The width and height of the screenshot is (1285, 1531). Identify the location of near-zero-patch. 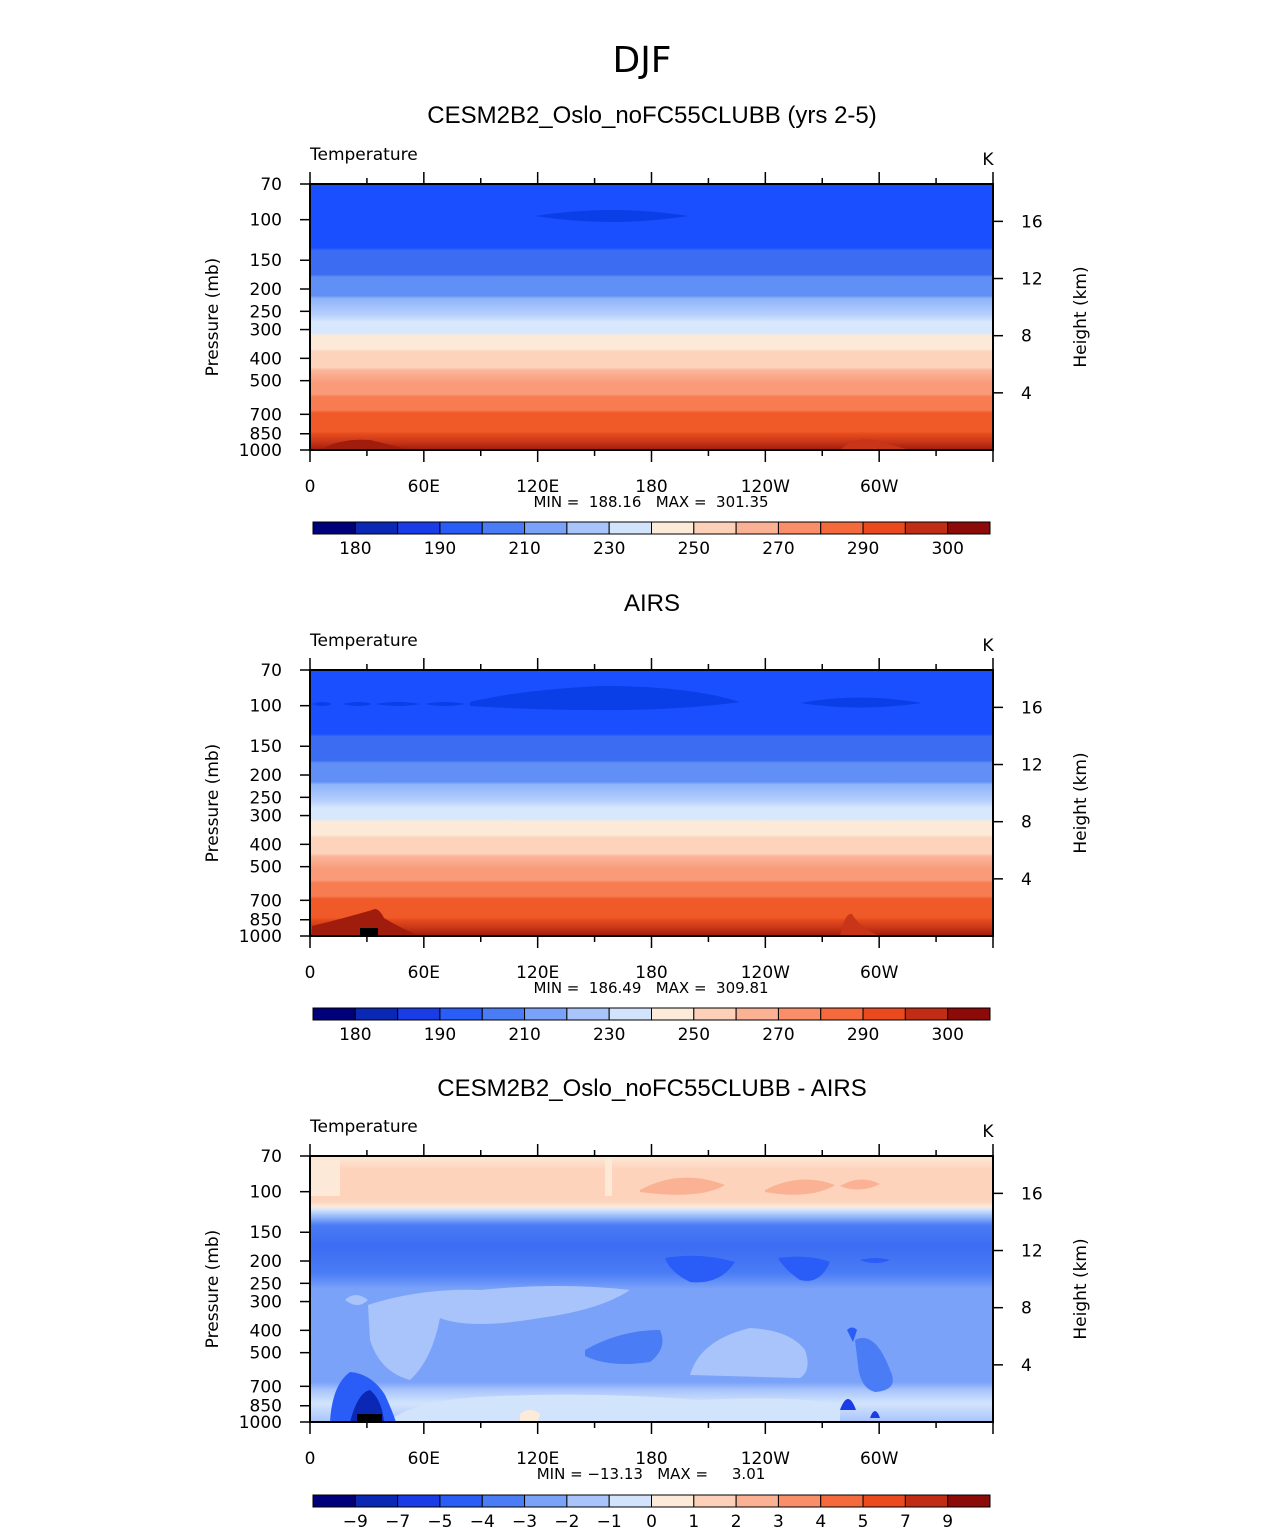
(530, 1416).